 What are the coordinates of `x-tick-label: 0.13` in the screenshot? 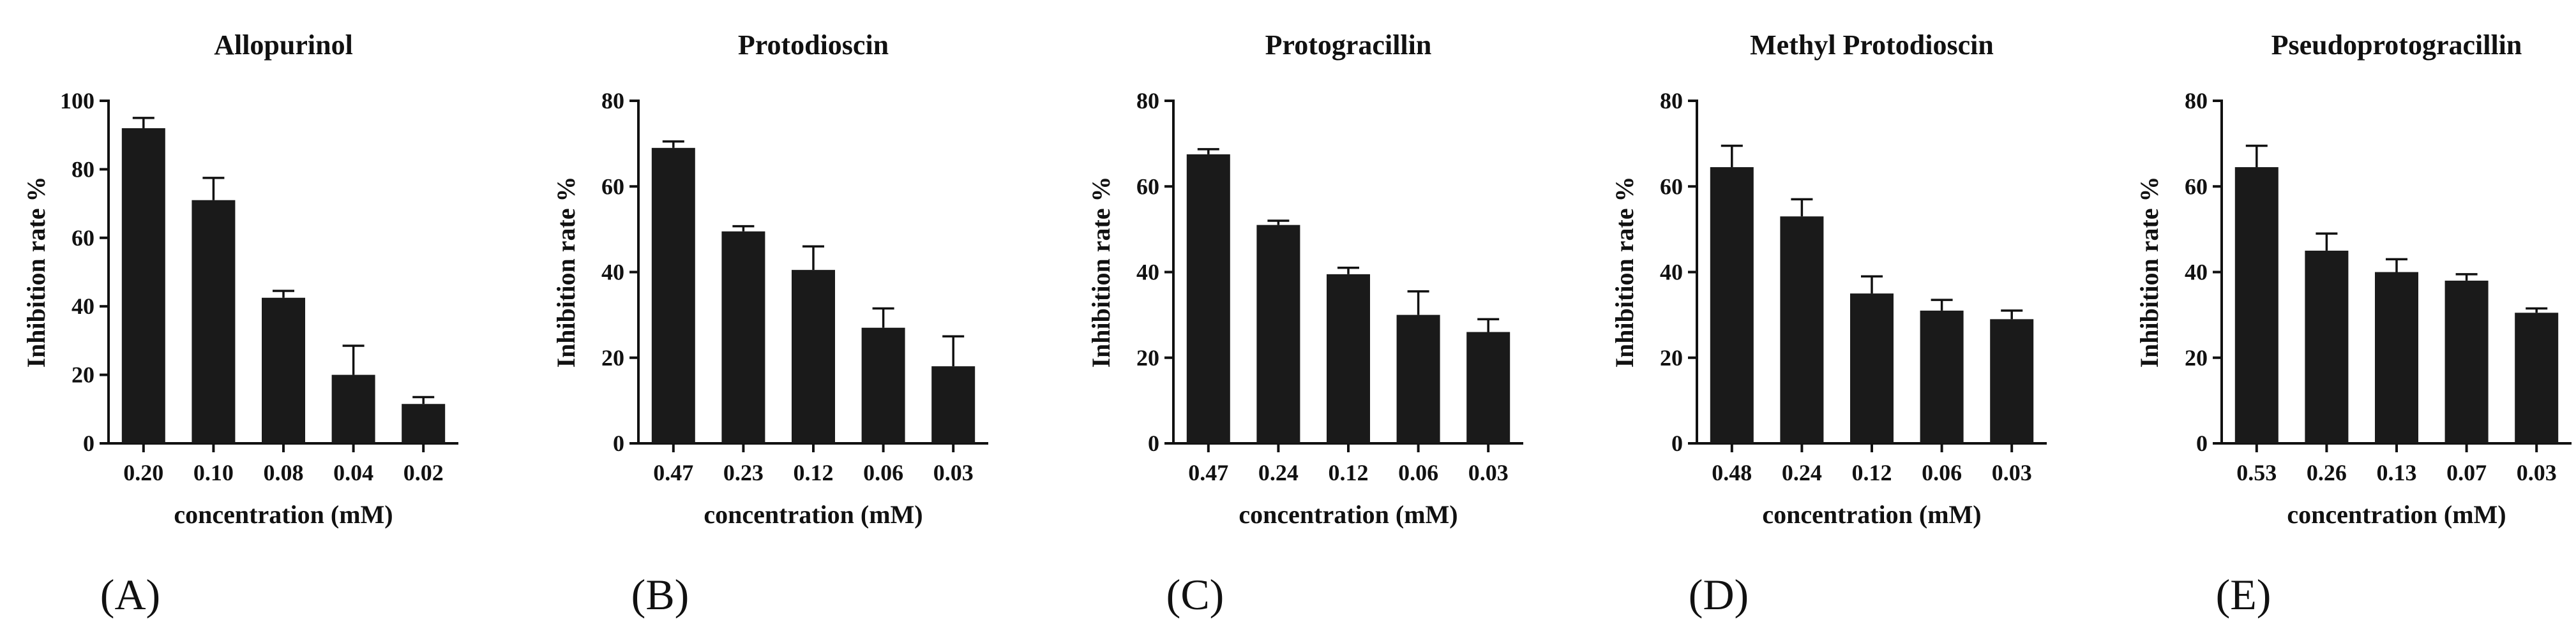 It's located at (2397, 473).